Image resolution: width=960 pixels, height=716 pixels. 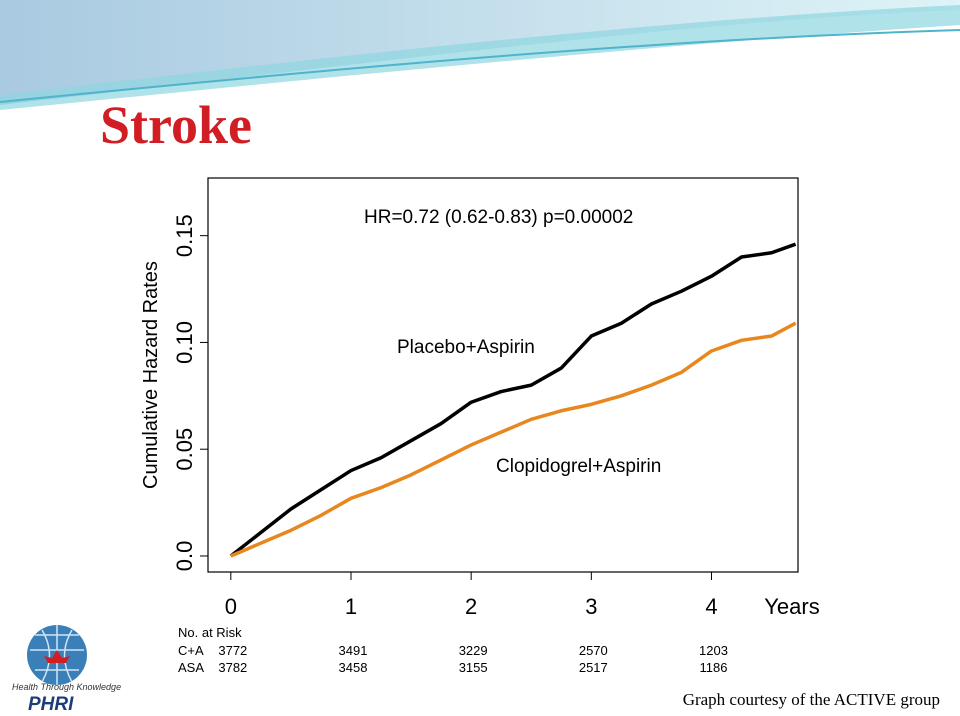 What do you see at coordinates (351, 606) in the screenshot?
I see `x-tick-label: 1` at bounding box center [351, 606].